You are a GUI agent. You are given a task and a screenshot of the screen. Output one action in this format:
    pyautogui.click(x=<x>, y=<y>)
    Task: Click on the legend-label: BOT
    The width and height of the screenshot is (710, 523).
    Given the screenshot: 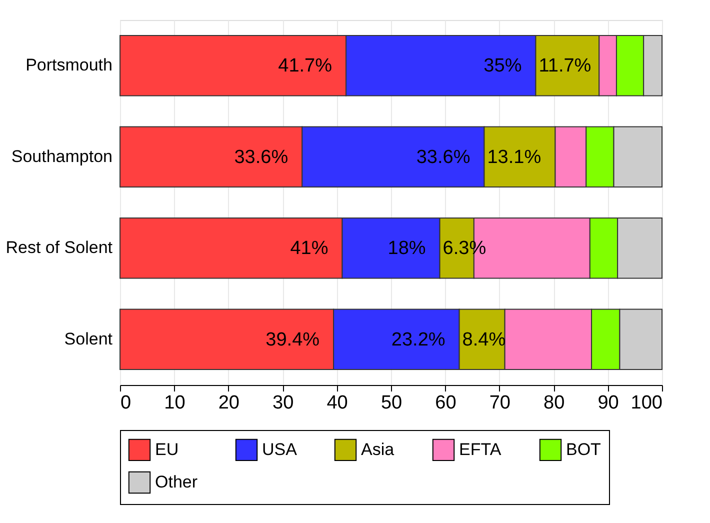 What is the action you would take?
    pyautogui.click(x=583, y=449)
    